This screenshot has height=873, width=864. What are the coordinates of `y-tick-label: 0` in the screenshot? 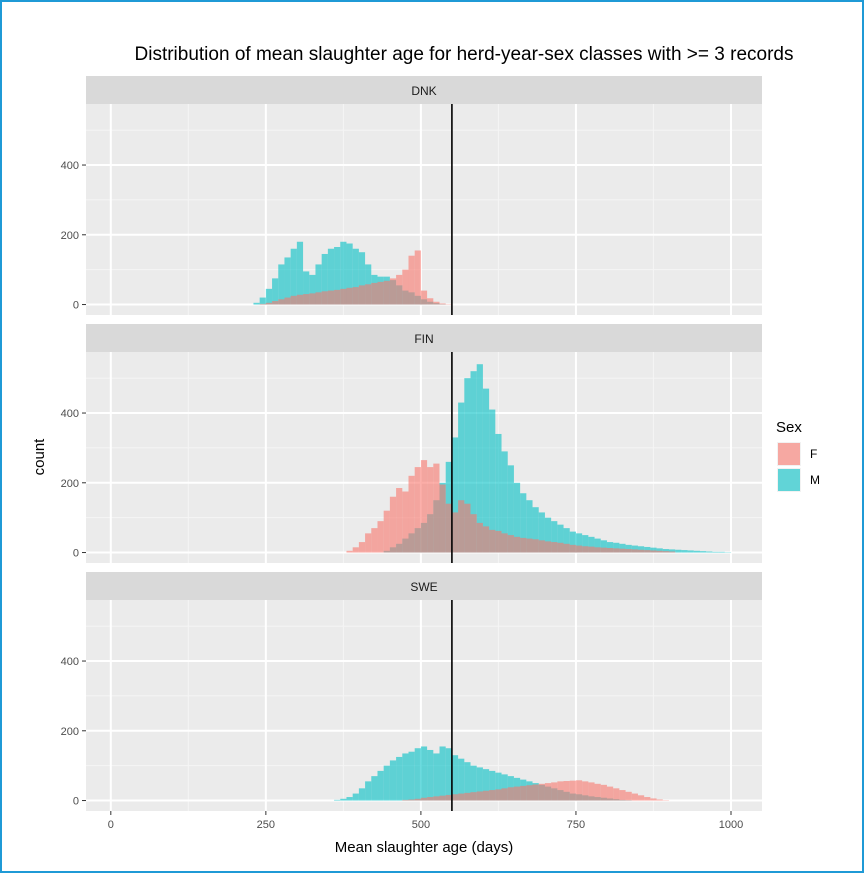 It's located at (76, 306).